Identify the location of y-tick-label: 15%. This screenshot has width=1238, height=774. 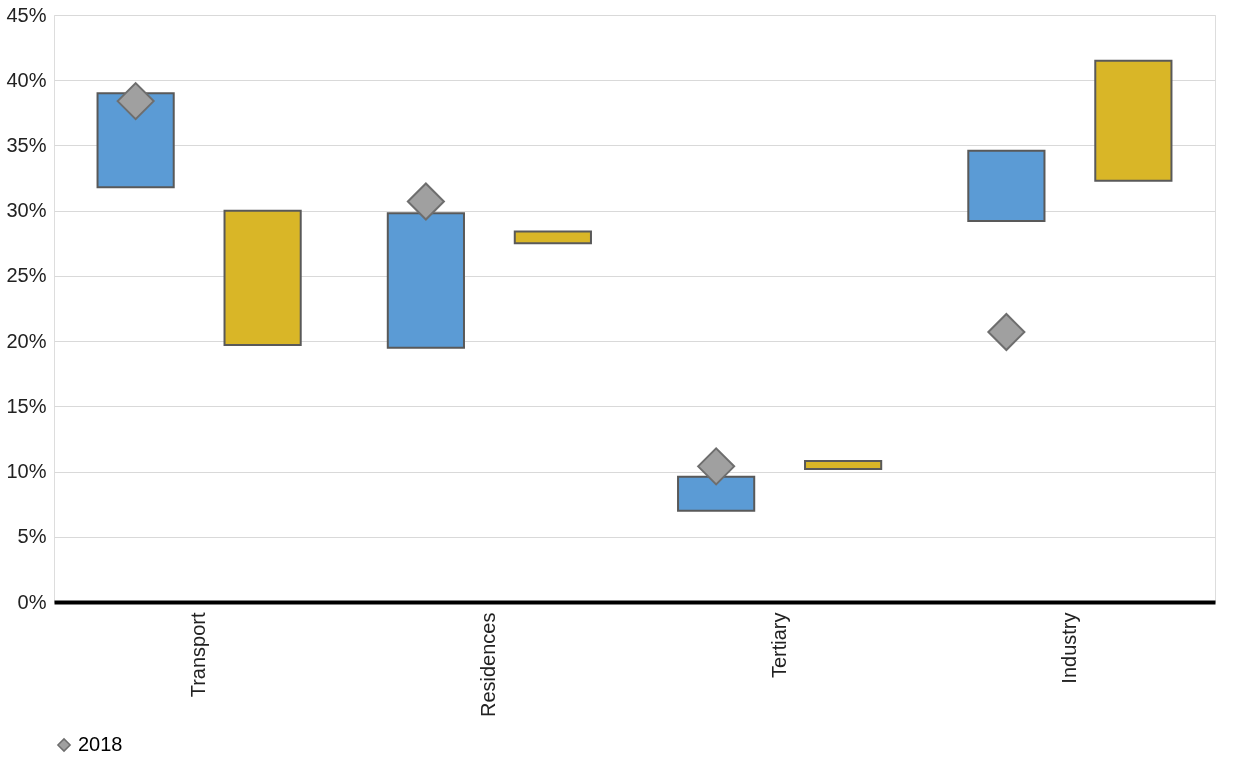
(26, 405).